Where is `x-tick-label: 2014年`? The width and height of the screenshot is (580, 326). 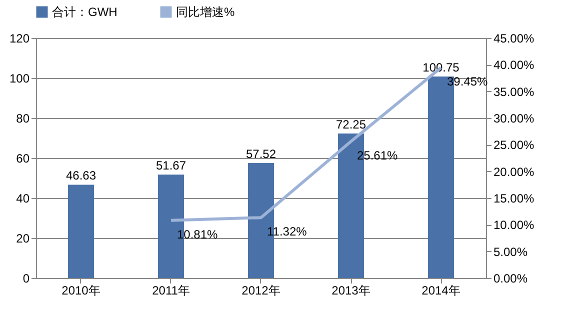 x-tick-label: 2014年 is located at coordinates (441, 291).